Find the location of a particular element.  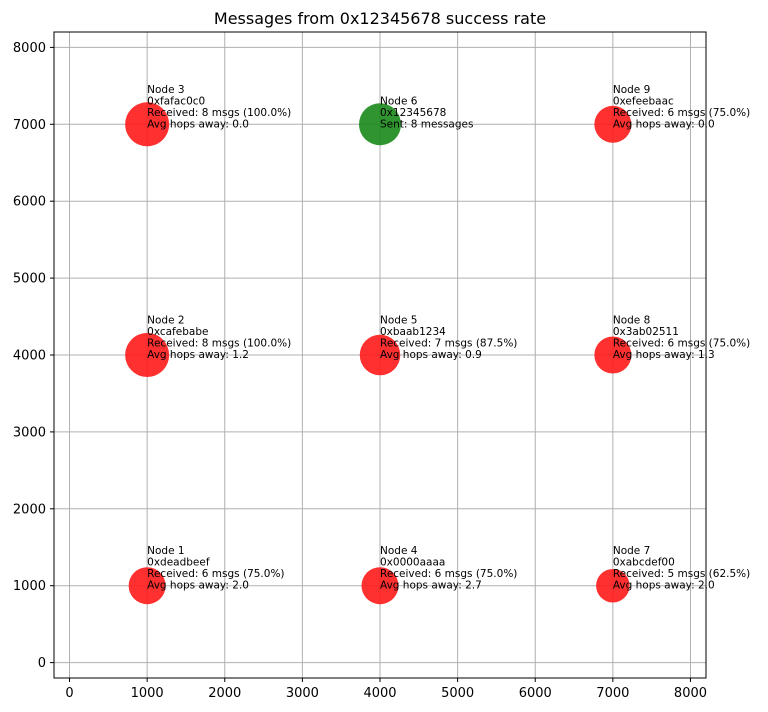

x-axis: 0 1000 2000 3000 4000 5000 6000 7000 8000 is located at coordinates (386, 689).